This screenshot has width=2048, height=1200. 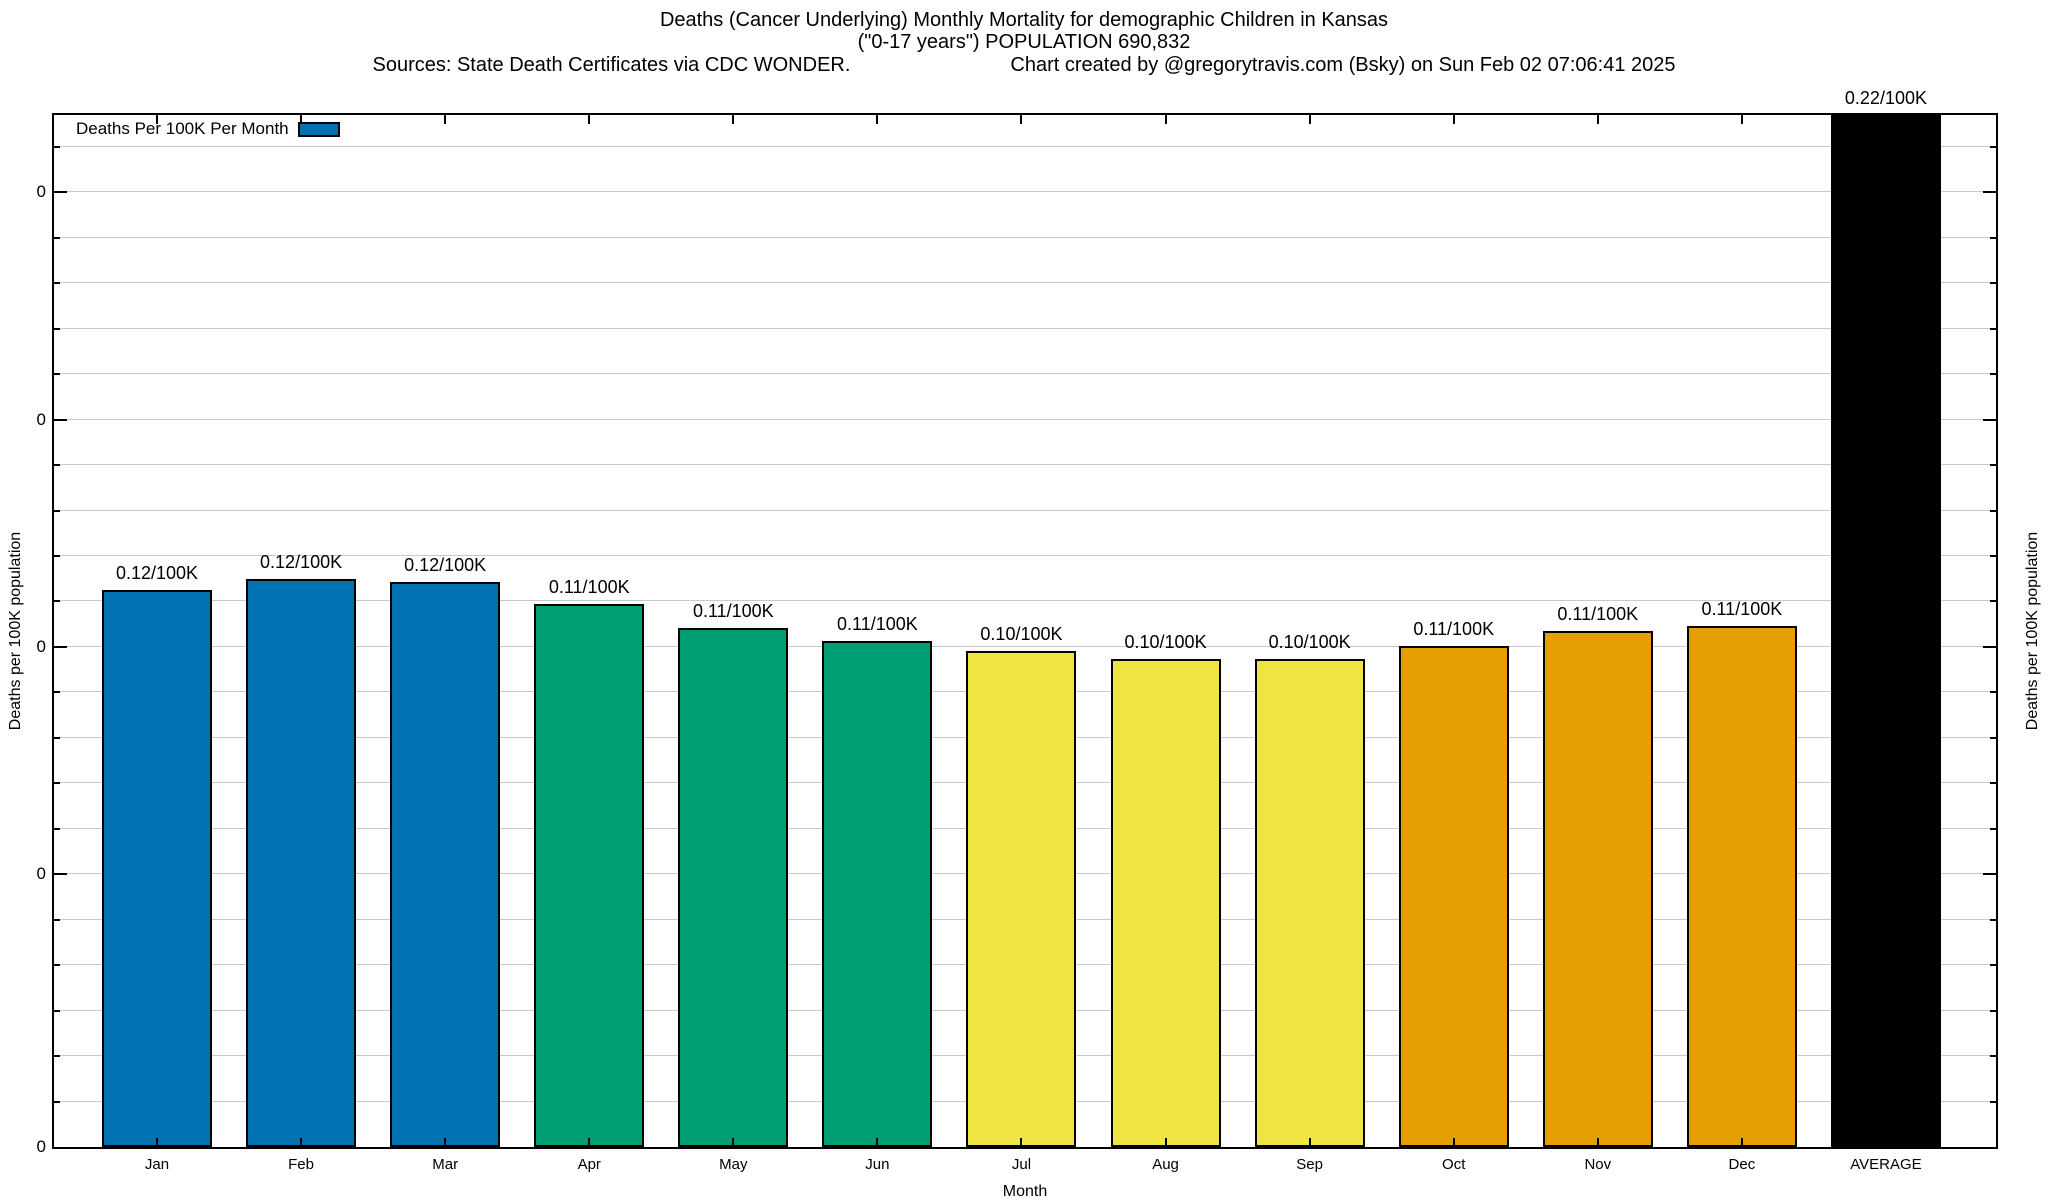 I want to click on x-category-label: AVERAGE, so click(x=1886, y=1164).